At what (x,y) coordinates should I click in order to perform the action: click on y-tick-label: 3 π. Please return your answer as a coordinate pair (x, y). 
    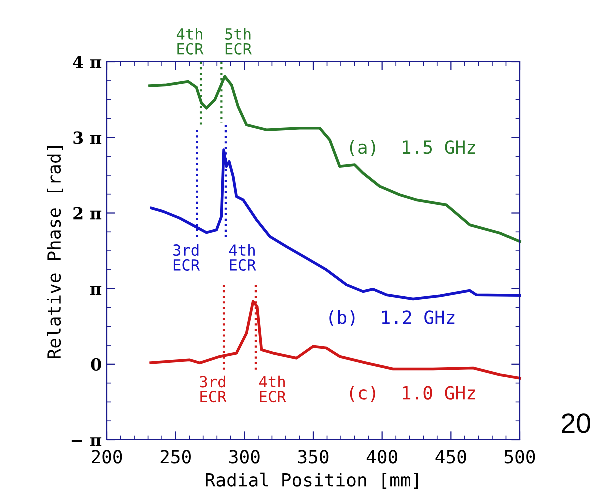
    Looking at the image, I should click on (88, 138).